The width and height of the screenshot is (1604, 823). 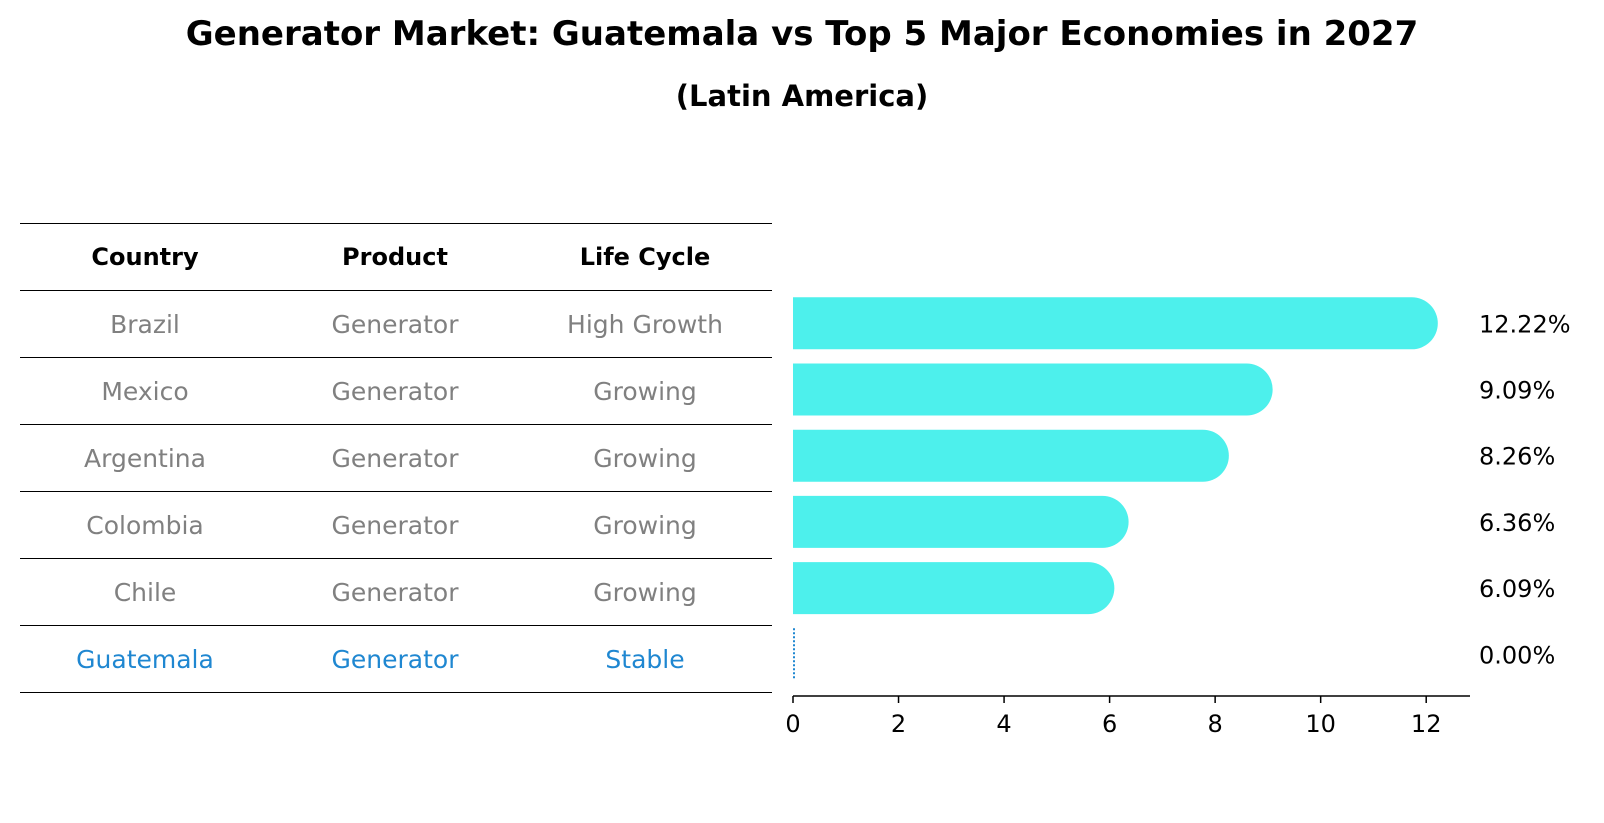 I want to click on bar-value-label: 6.09%, so click(x=1517, y=589).